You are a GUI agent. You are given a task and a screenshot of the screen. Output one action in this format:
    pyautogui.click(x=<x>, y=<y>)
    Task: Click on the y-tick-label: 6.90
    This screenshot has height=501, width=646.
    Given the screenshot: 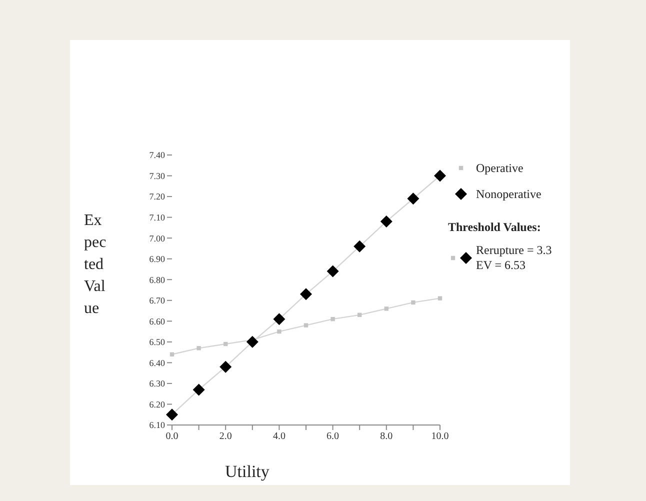 What is the action you would take?
    pyautogui.click(x=157, y=259)
    